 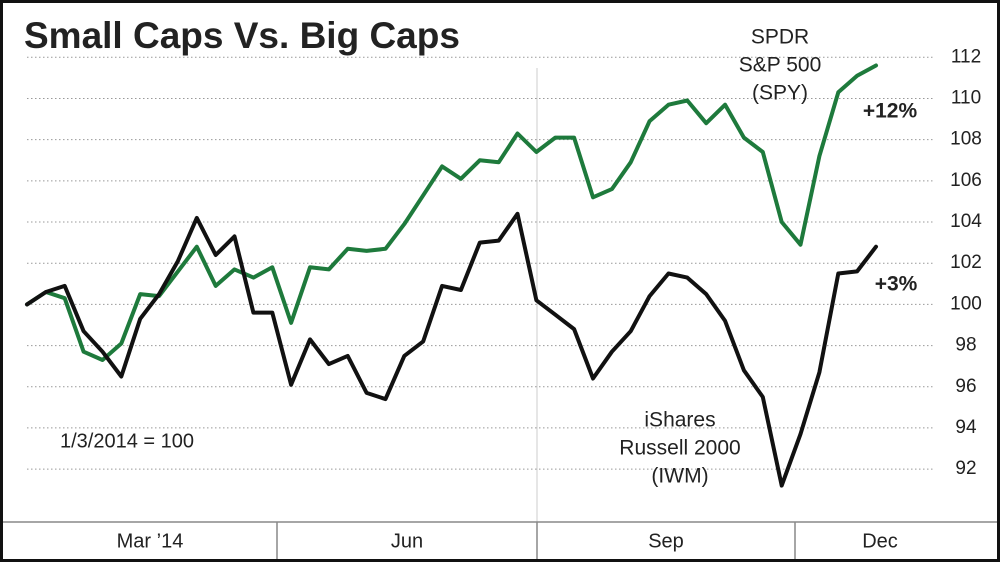 What do you see at coordinates (242, 35) in the screenshot?
I see `chart-title: Small Caps Vs. Big Caps` at bounding box center [242, 35].